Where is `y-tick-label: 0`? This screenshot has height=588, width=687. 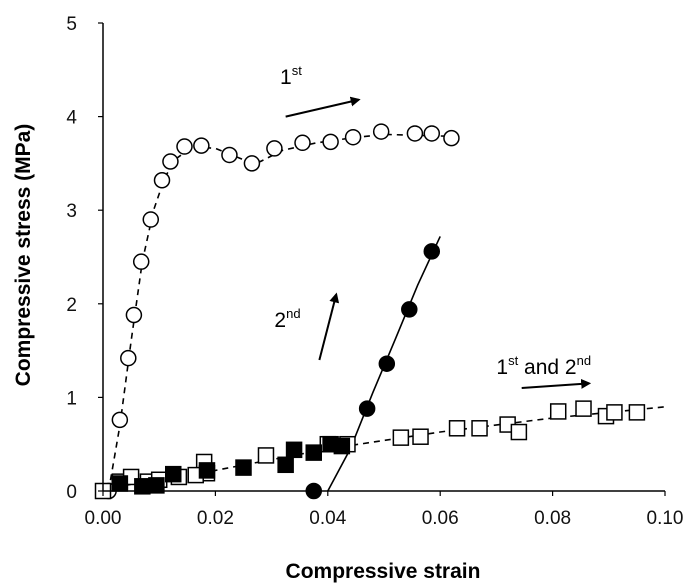
y-tick-label: 0 is located at coordinates (71, 492).